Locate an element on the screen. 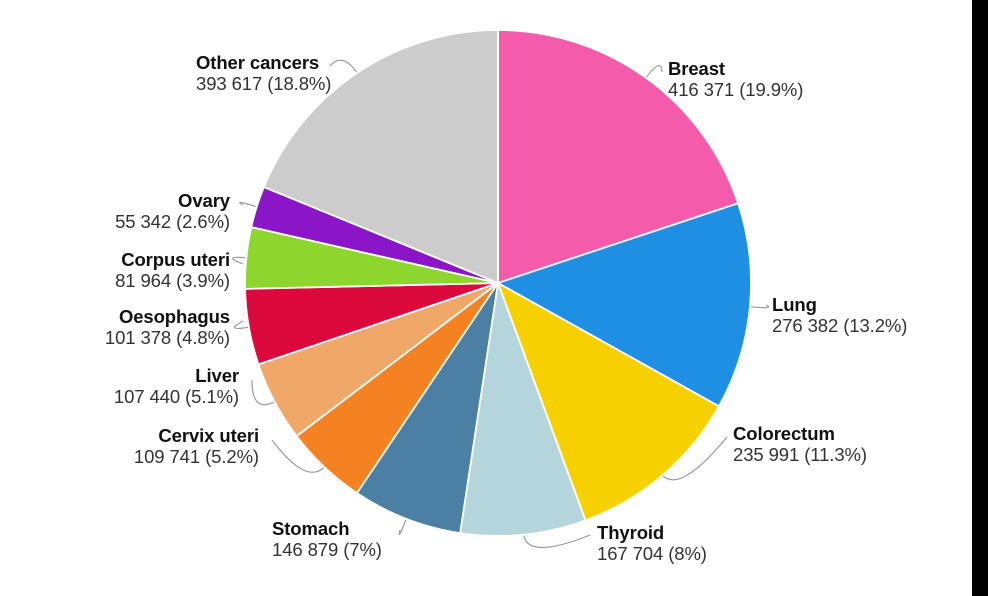 Image resolution: width=988 pixels, height=596 pixels. slice-label-value-liver: 107 440 (5.1%) is located at coordinates (176, 397).